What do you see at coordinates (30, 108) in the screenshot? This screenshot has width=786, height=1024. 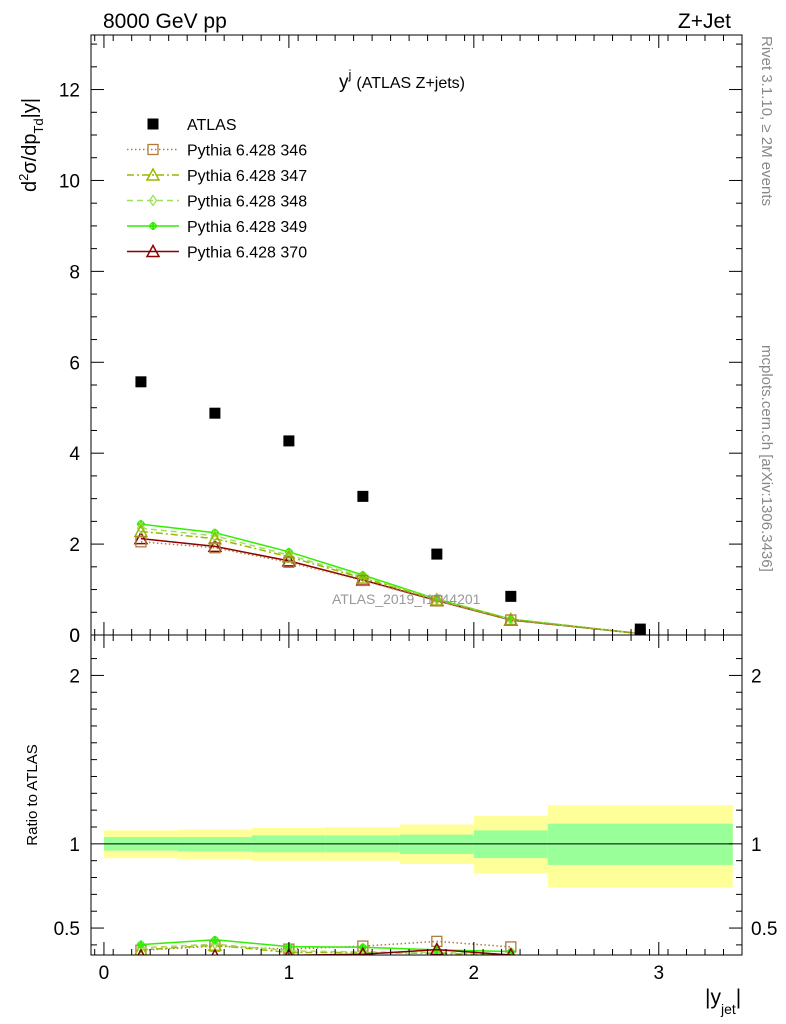 I see `ylabel-y: |y|` at bounding box center [30, 108].